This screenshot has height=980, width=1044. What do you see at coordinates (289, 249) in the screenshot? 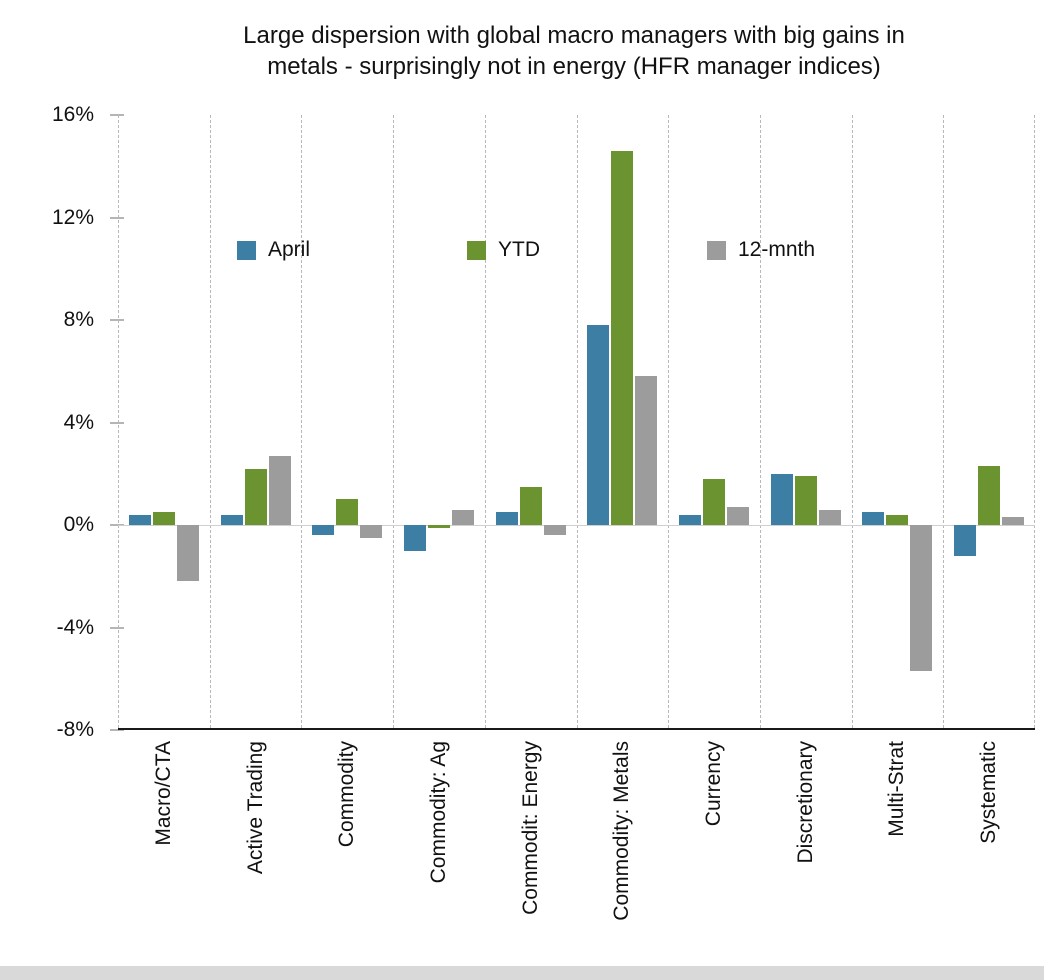
I see `legend-label: April` at bounding box center [289, 249].